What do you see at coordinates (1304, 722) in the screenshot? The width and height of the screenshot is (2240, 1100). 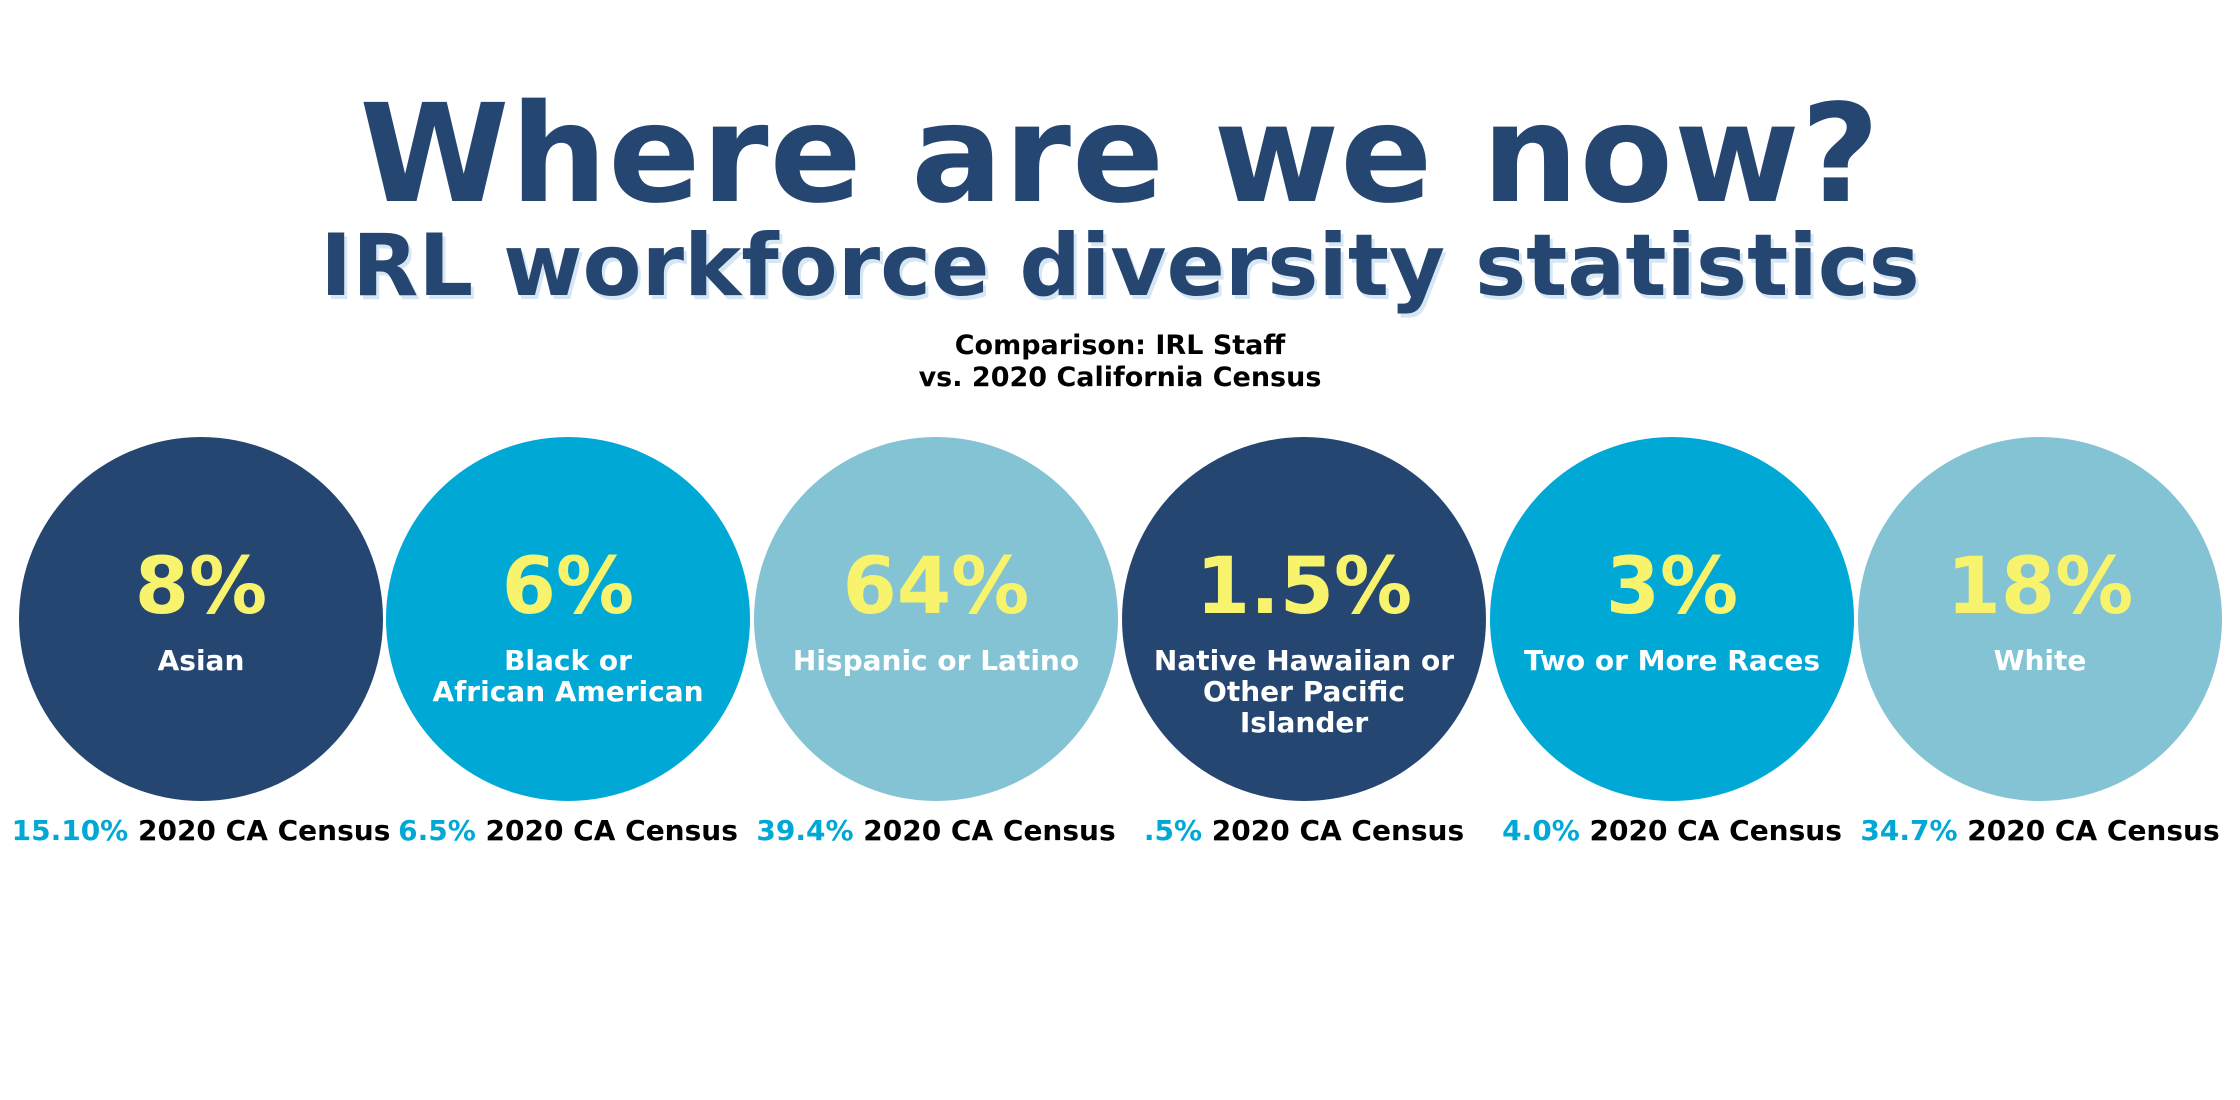 I see `stat-label-line: Islander` at bounding box center [1304, 722].